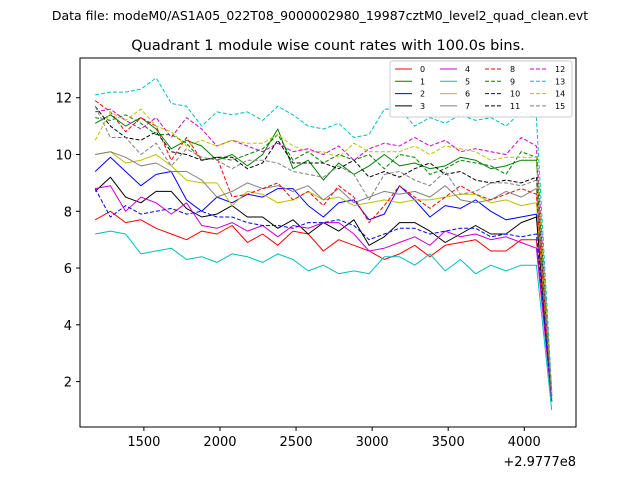  What do you see at coordinates (372, 442) in the screenshot?
I see `x-tick-label: 3000` at bounding box center [372, 442].